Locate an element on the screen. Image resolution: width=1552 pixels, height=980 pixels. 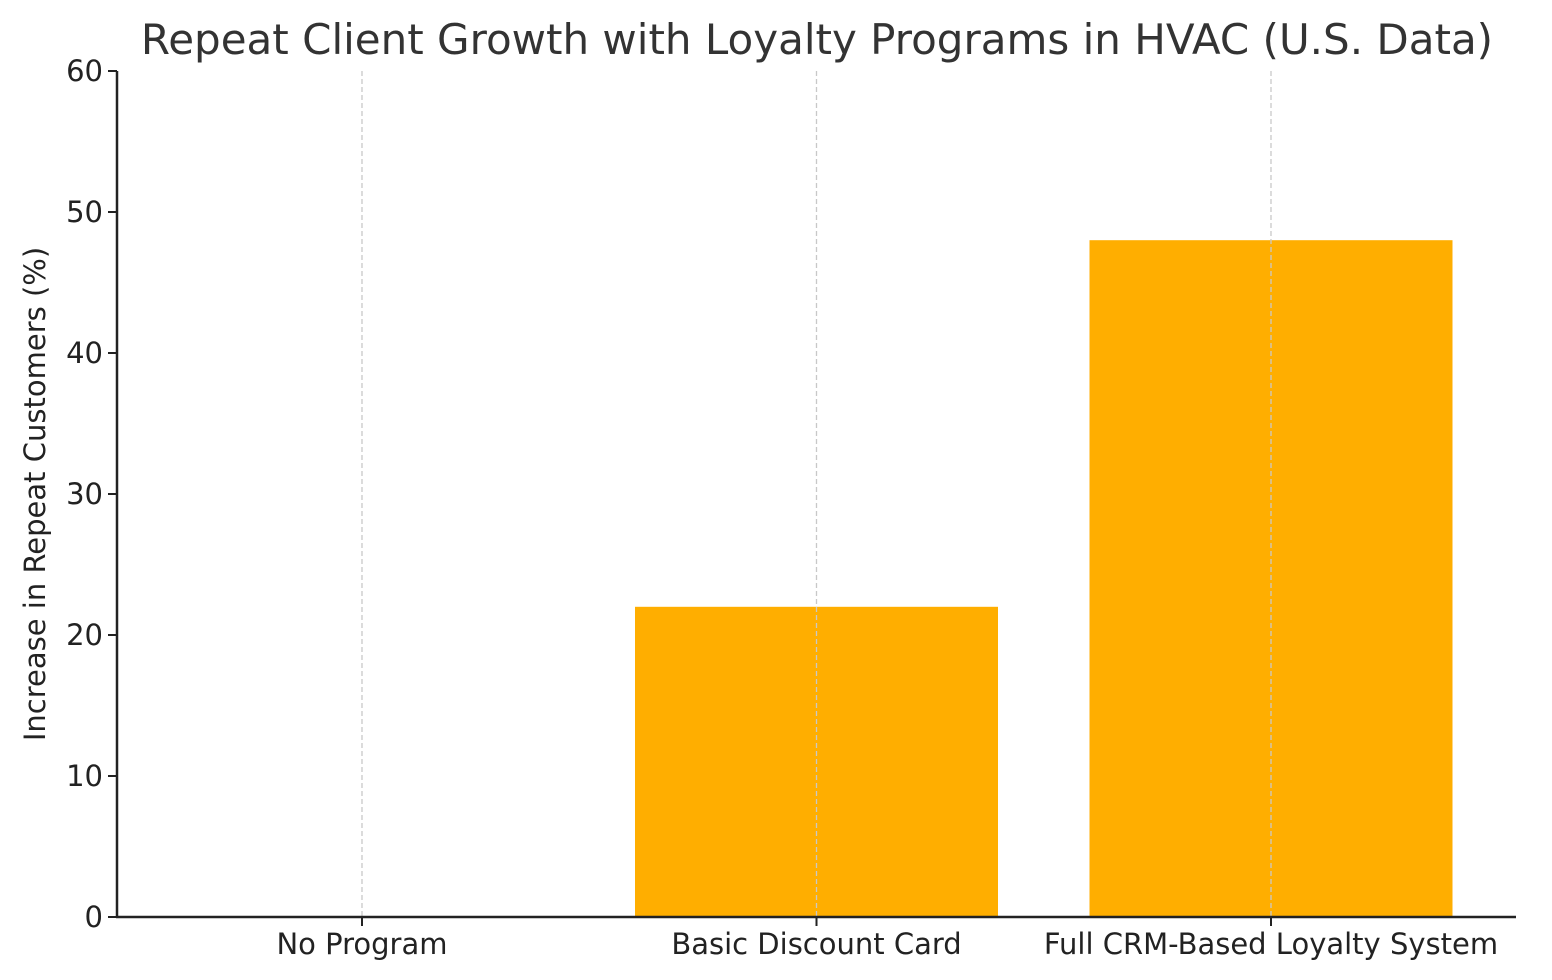
y-tick-label-4: 40 is located at coordinates (84, 353).